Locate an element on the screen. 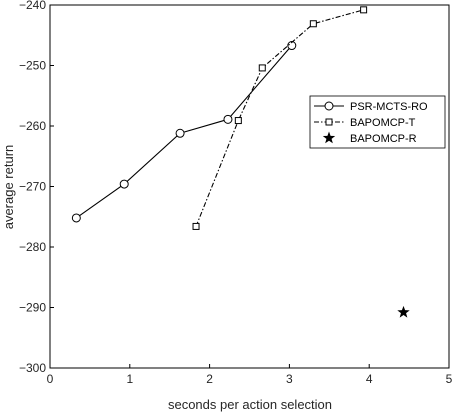  x-axis: 0 1 2 3 4 5 is located at coordinates (250, 375).